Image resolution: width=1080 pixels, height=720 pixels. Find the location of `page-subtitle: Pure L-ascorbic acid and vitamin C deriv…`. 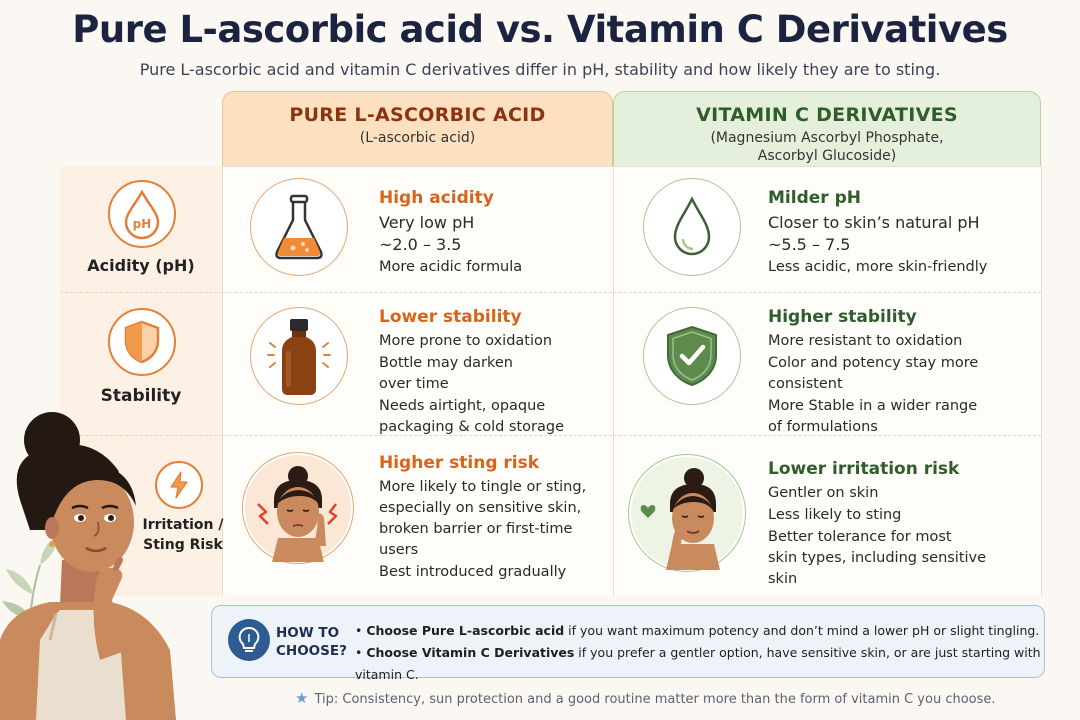

page-subtitle: Pure L-ascorbic acid and vitamin C deriv… is located at coordinates (540, 69).